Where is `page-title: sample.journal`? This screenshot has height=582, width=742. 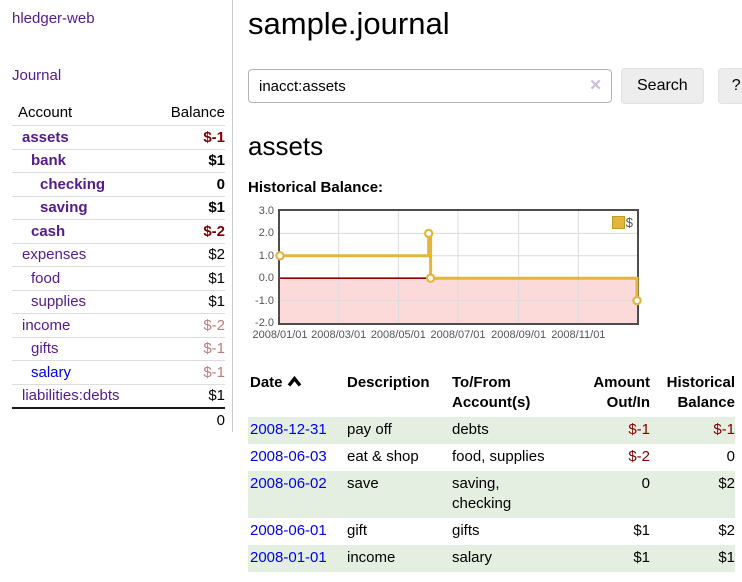
page-title: sample.journal is located at coordinates (349, 23).